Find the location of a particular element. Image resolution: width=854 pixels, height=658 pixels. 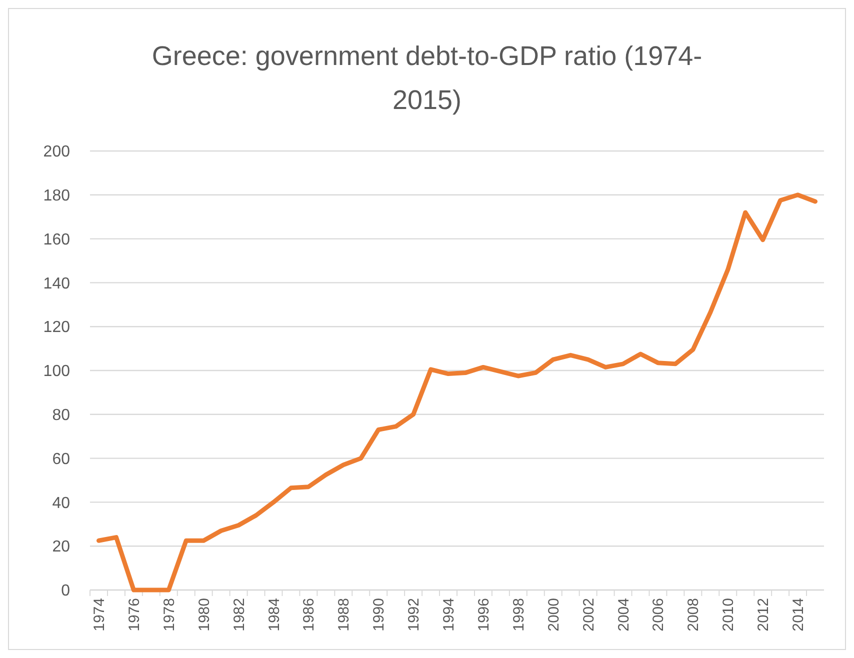

x-tick-label: 1994 is located at coordinates (449, 615).